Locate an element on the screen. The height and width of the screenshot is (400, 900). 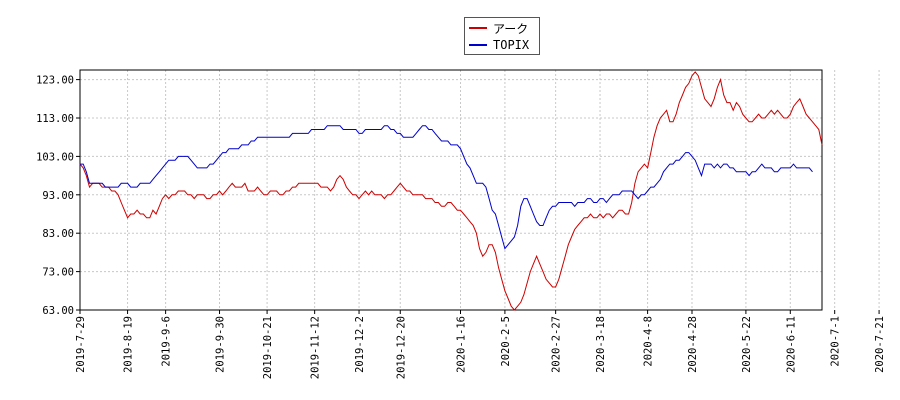
x-tick-label: 2019-11-12 is located at coordinates (316, 347).